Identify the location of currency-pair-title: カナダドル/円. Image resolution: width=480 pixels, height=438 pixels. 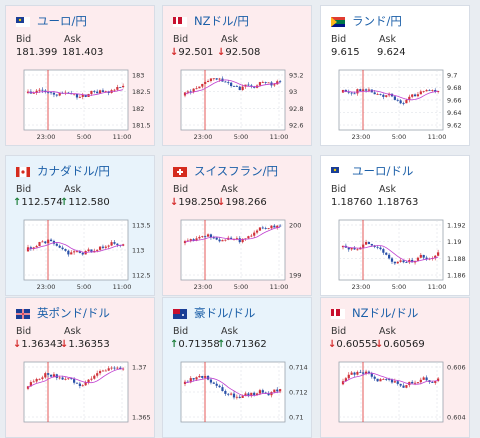
(63, 171).